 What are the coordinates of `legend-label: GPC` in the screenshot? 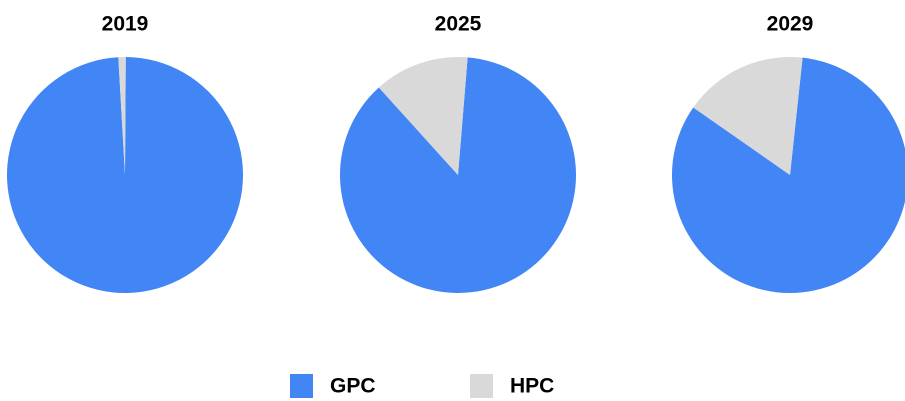 It's located at (353, 386).